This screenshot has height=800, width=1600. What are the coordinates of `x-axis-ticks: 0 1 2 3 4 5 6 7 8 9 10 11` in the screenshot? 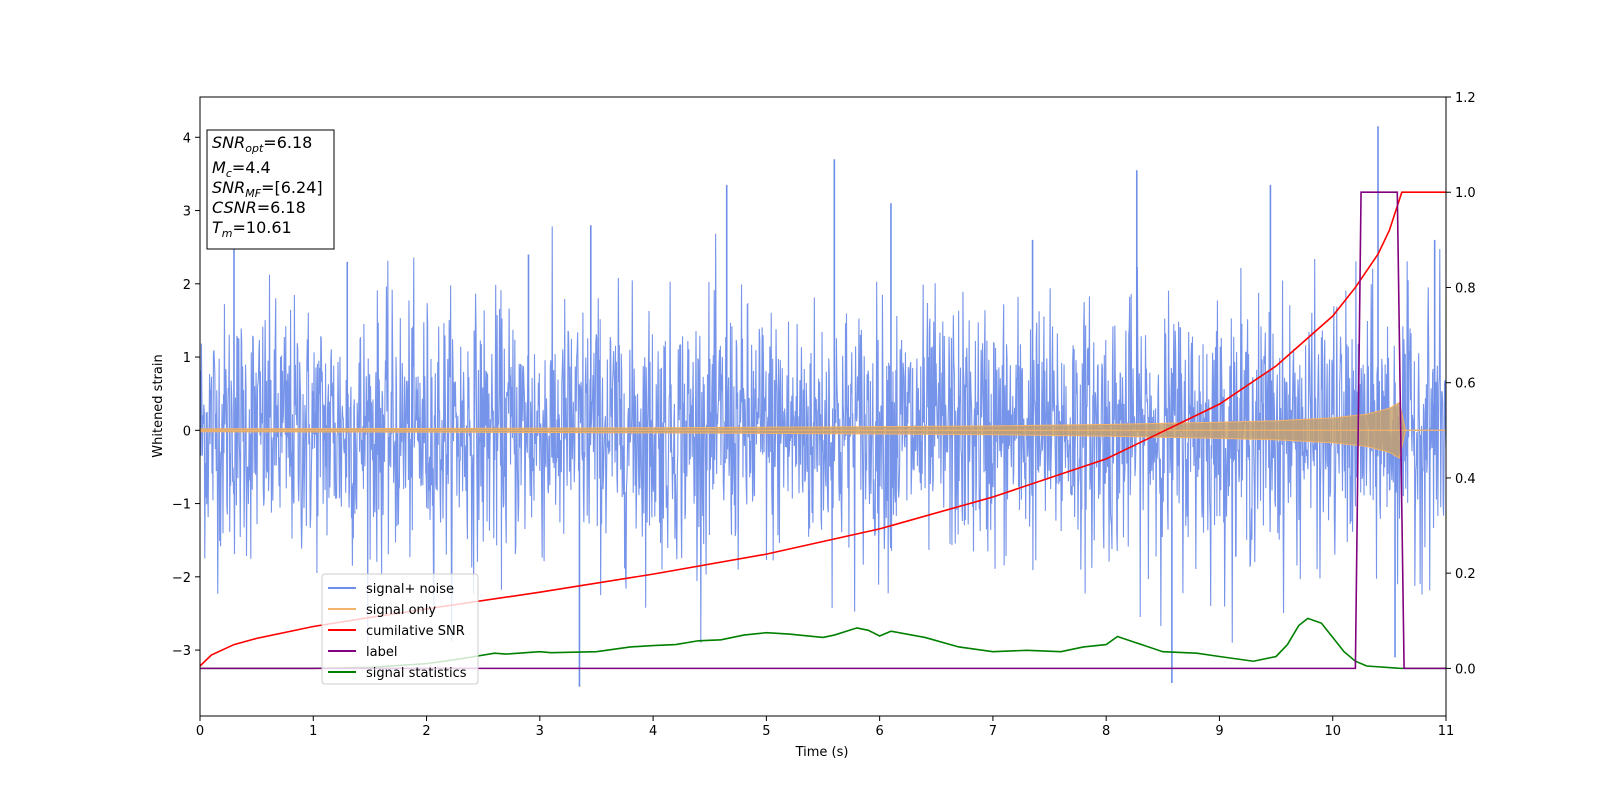 It's located at (825, 727).